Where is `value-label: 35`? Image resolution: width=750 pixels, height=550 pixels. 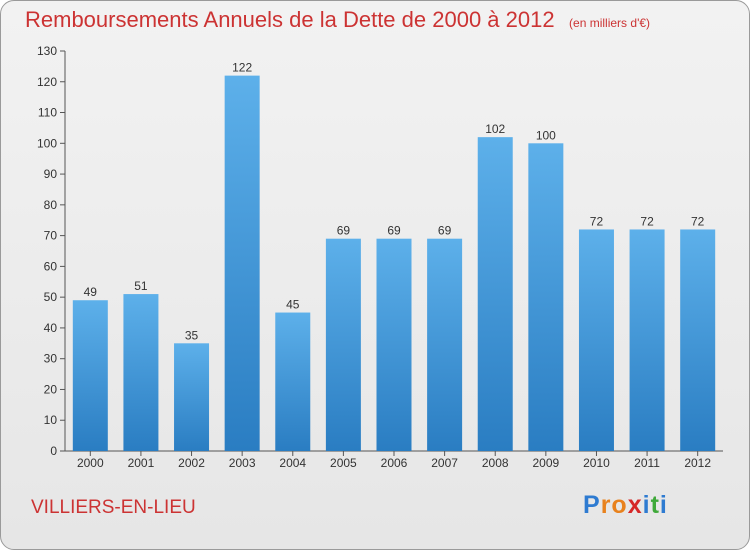 value-label: 35 is located at coordinates (192, 335).